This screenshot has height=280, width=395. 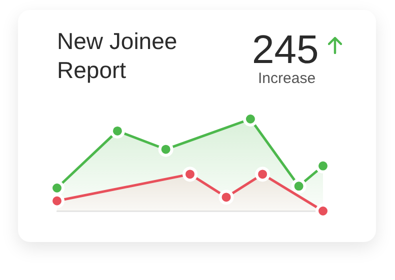 What do you see at coordinates (285, 50) in the screenshot?
I see `text: 245` at bounding box center [285, 50].